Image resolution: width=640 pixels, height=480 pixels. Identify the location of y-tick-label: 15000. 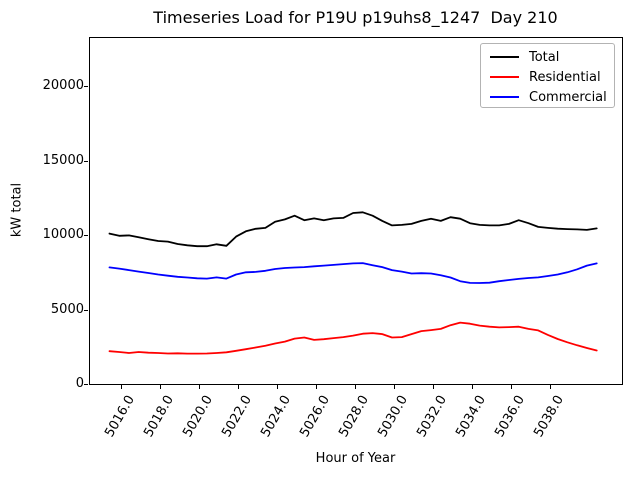
(63, 160).